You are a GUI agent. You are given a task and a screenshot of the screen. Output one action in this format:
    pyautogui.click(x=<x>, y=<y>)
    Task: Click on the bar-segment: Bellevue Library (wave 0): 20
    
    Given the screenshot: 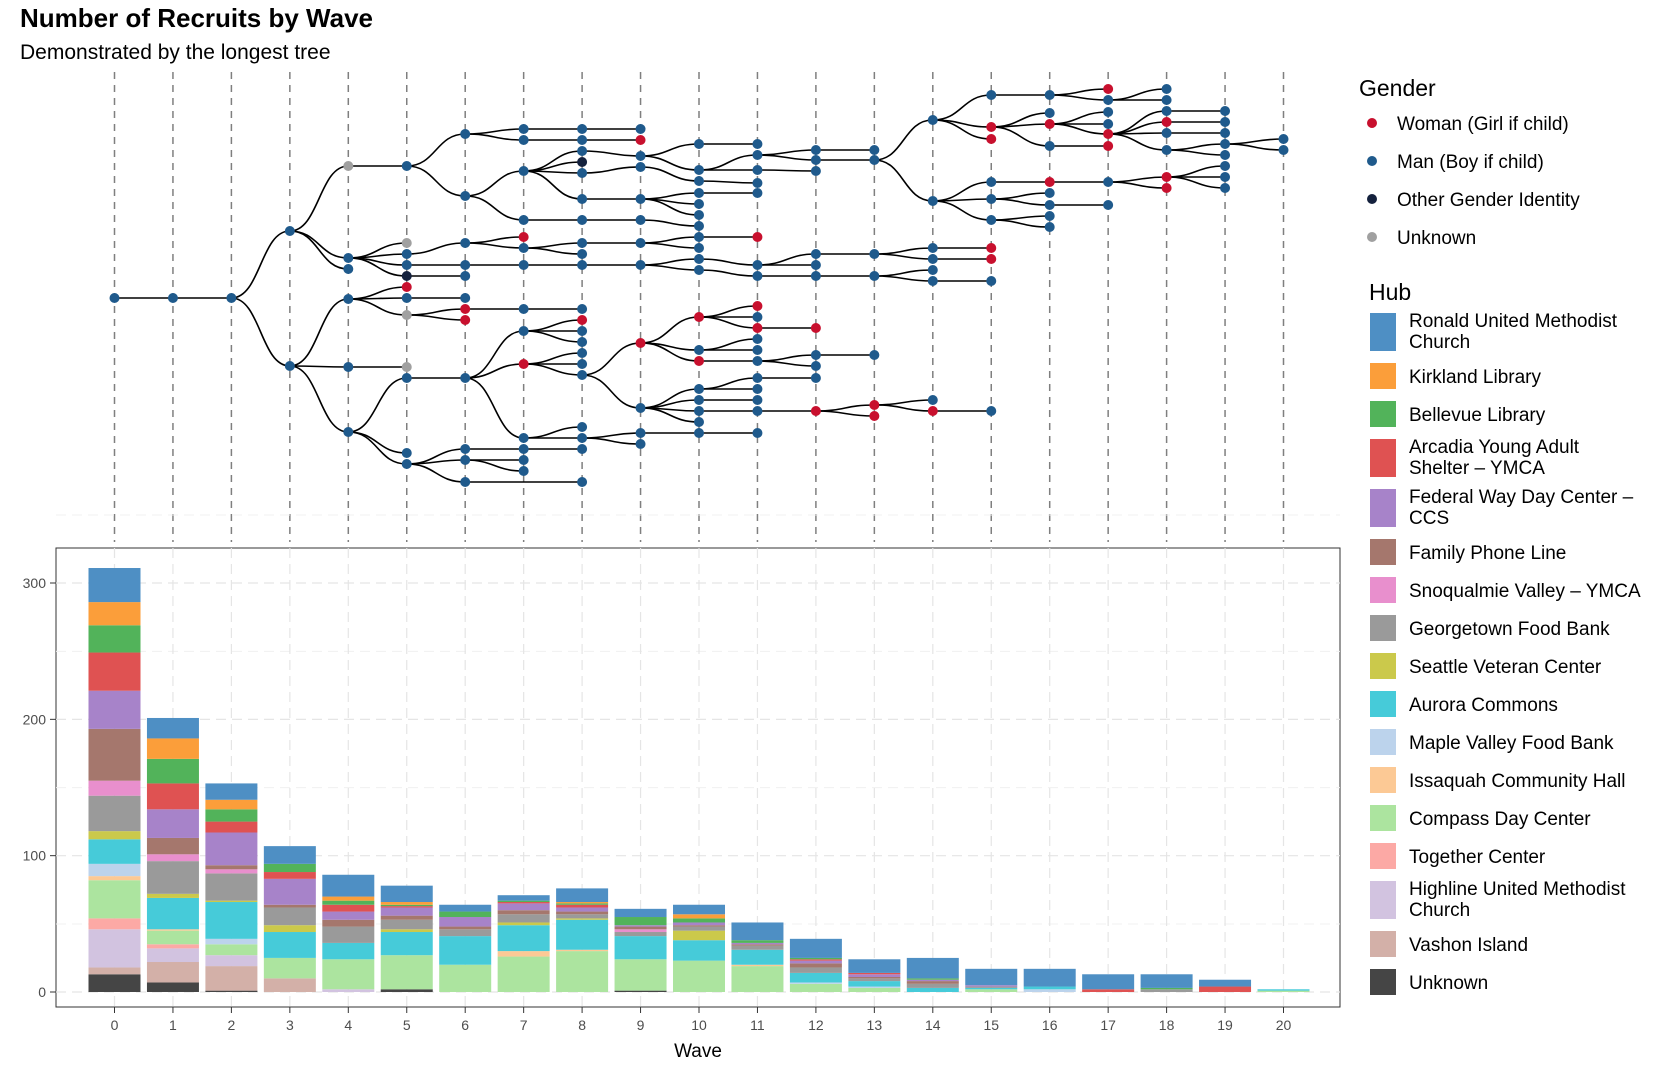 What is the action you would take?
    pyautogui.click(x=114, y=639)
    